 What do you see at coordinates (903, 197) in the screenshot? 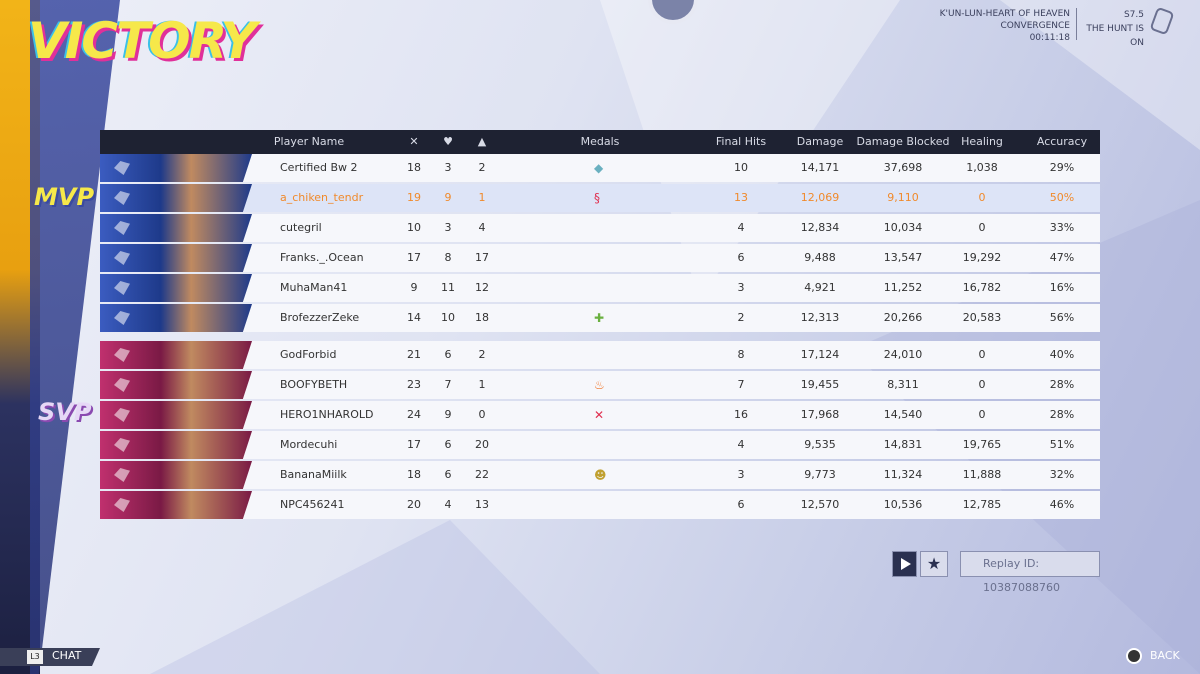
I see `damage-blocked: 9,110` at bounding box center [903, 197].